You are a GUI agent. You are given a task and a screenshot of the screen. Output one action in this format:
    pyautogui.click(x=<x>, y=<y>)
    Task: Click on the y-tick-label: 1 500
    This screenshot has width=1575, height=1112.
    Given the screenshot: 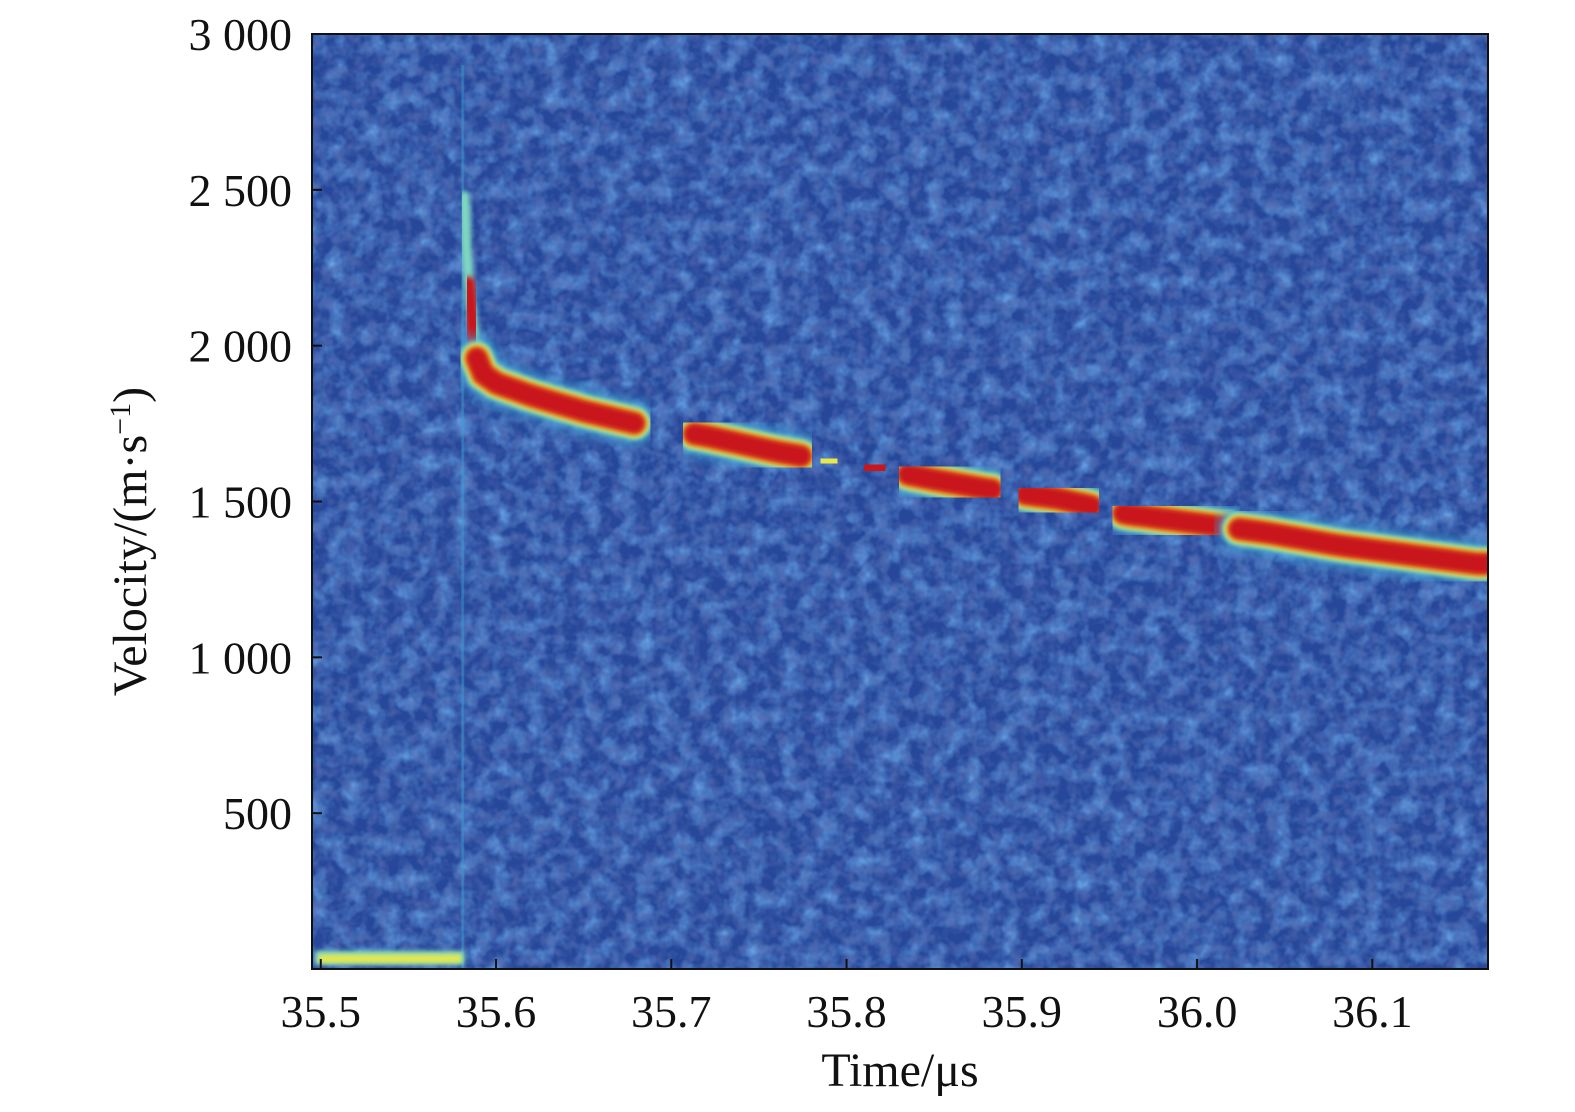 What is the action you would take?
    pyautogui.click(x=241, y=502)
    